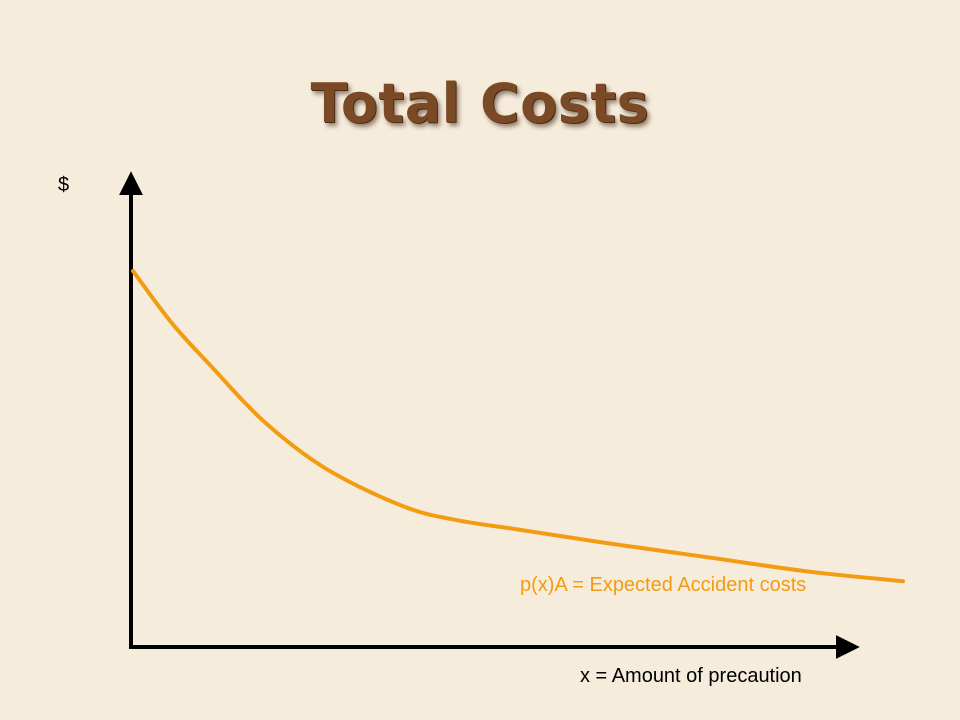 The width and height of the screenshot is (960, 720). I want to click on accident-cost-series-label: p(x)A = Expected Accident costs, so click(663, 585).